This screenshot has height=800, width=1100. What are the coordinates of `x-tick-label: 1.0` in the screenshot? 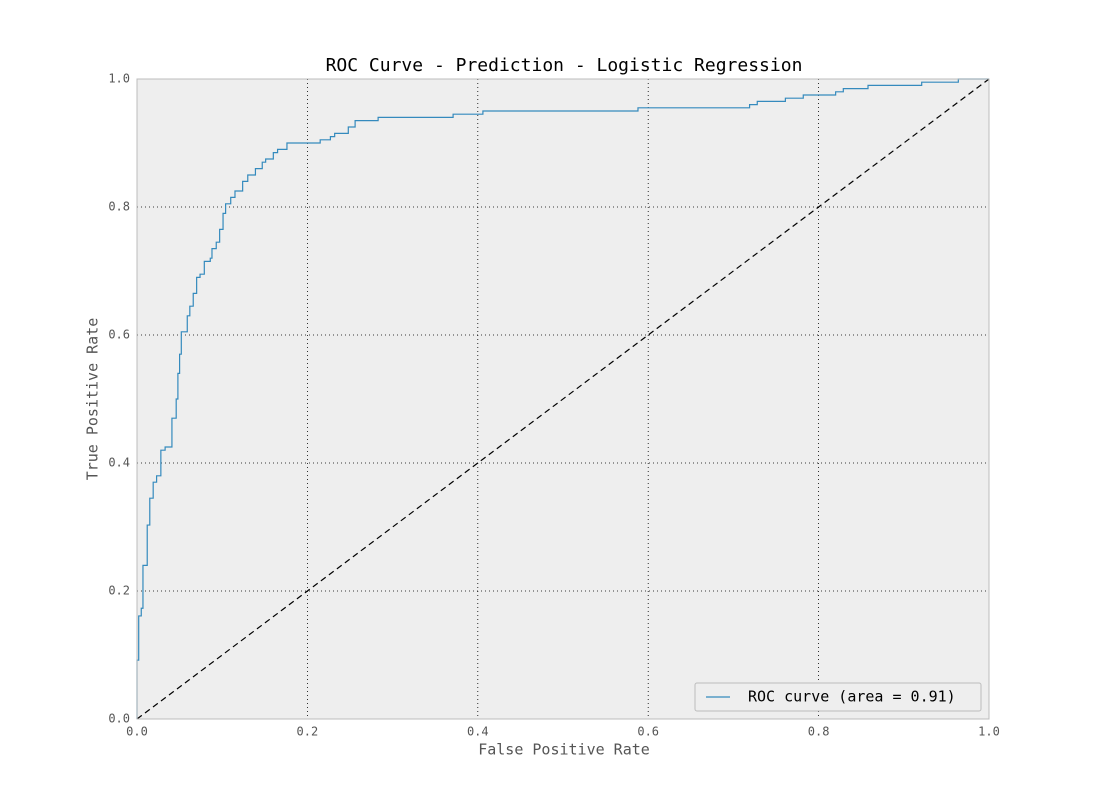 It's located at (989, 732).